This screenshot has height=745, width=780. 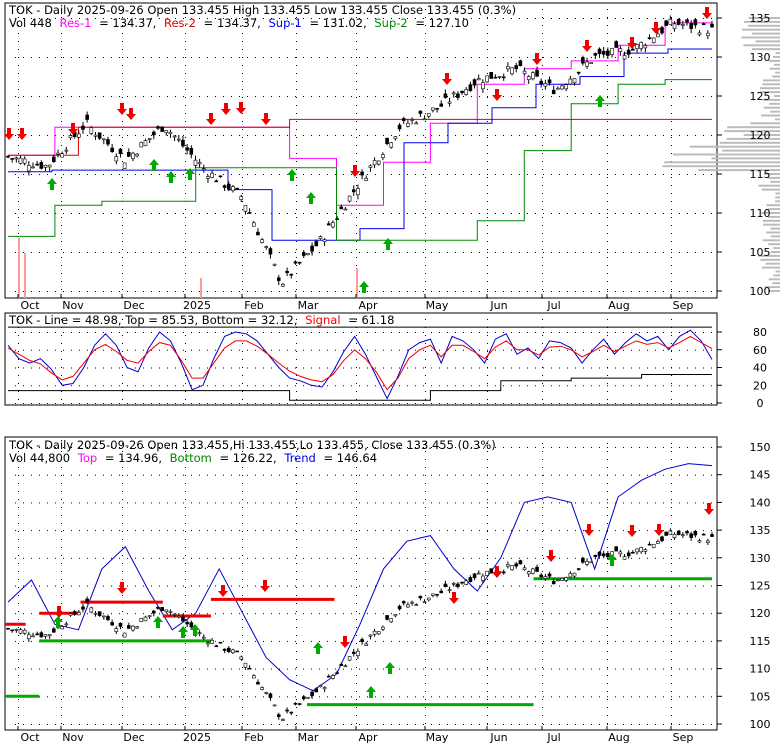 I want to click on bottom-value: = 126.22,, so click(x=248, y=458).